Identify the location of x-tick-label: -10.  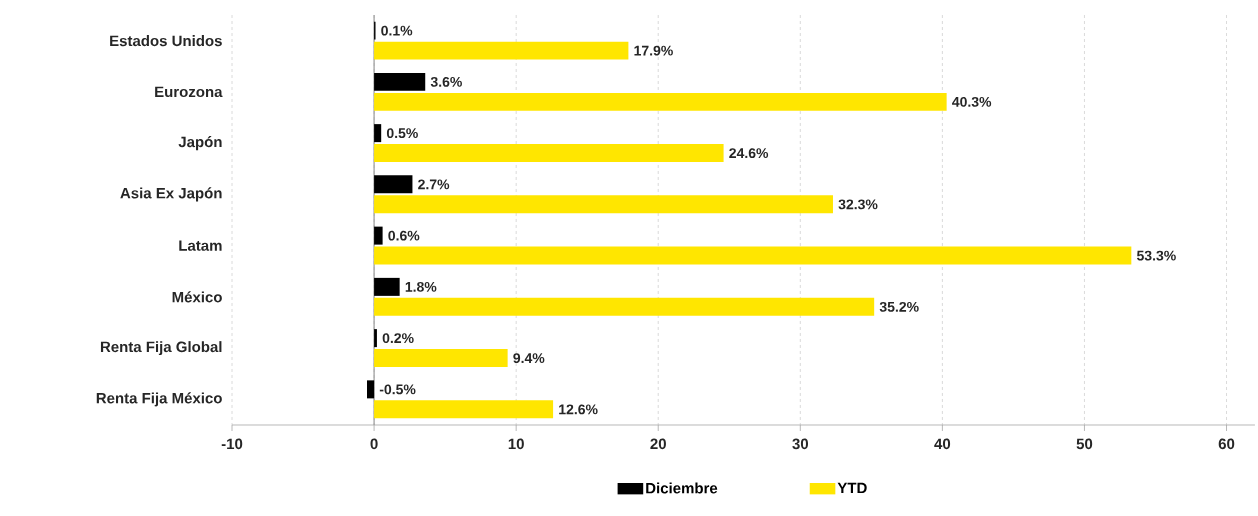
(232, 444).